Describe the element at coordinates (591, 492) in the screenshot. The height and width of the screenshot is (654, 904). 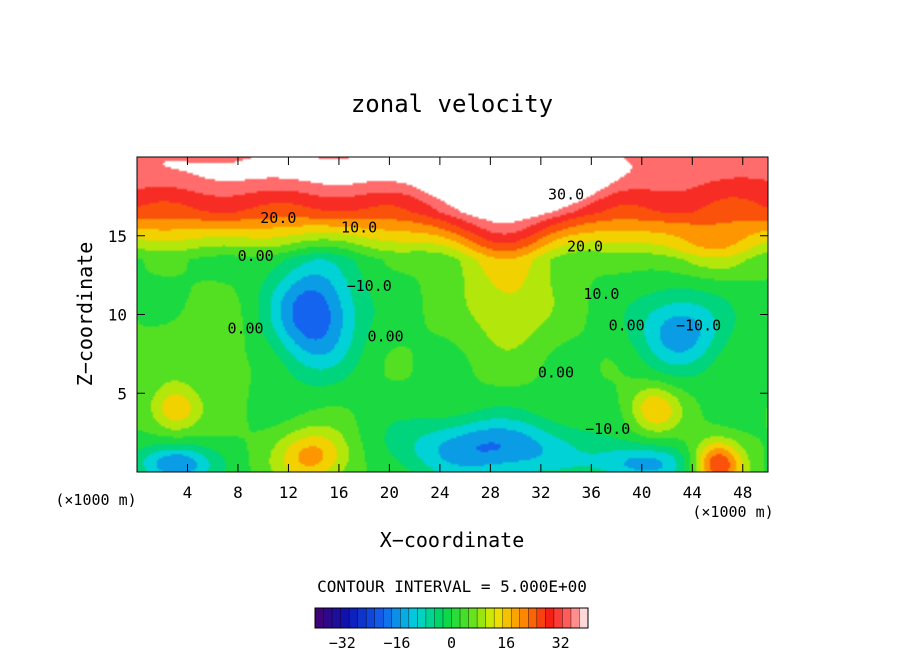
I see `x-tick-label-36: 36` at that location.